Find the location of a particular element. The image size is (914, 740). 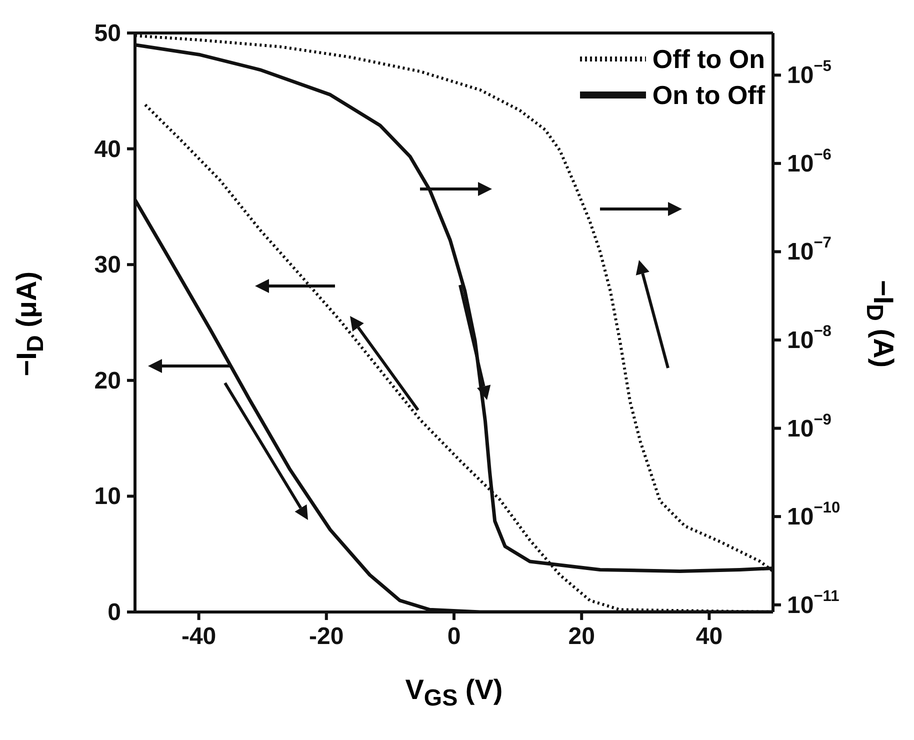

y-tick-label: 0 is located at coordinates (114, 612).